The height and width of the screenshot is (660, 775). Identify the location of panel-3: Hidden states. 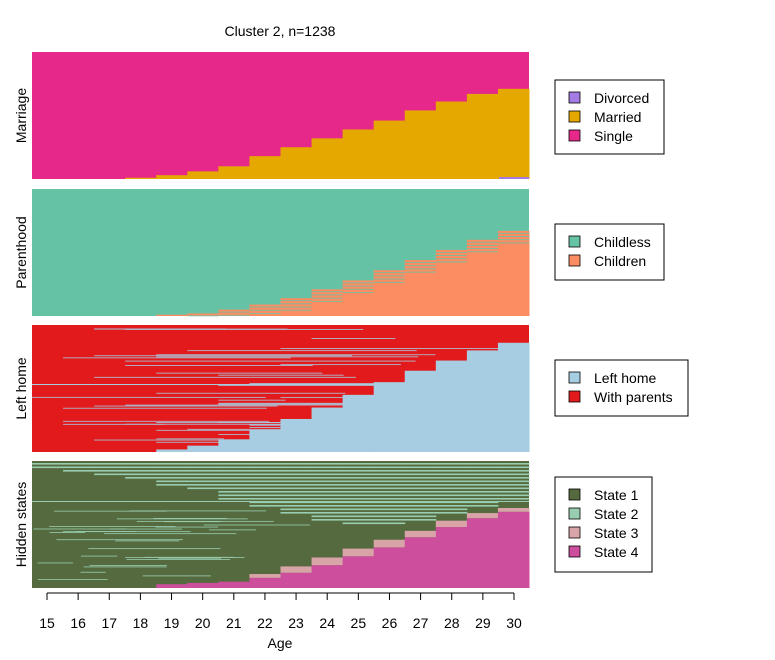
(271, 524).